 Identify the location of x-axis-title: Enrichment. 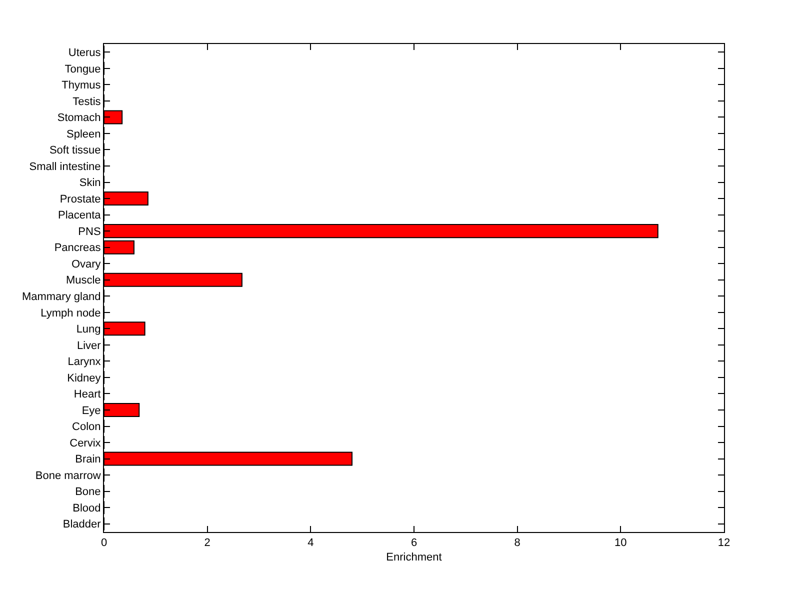
(414, 557).